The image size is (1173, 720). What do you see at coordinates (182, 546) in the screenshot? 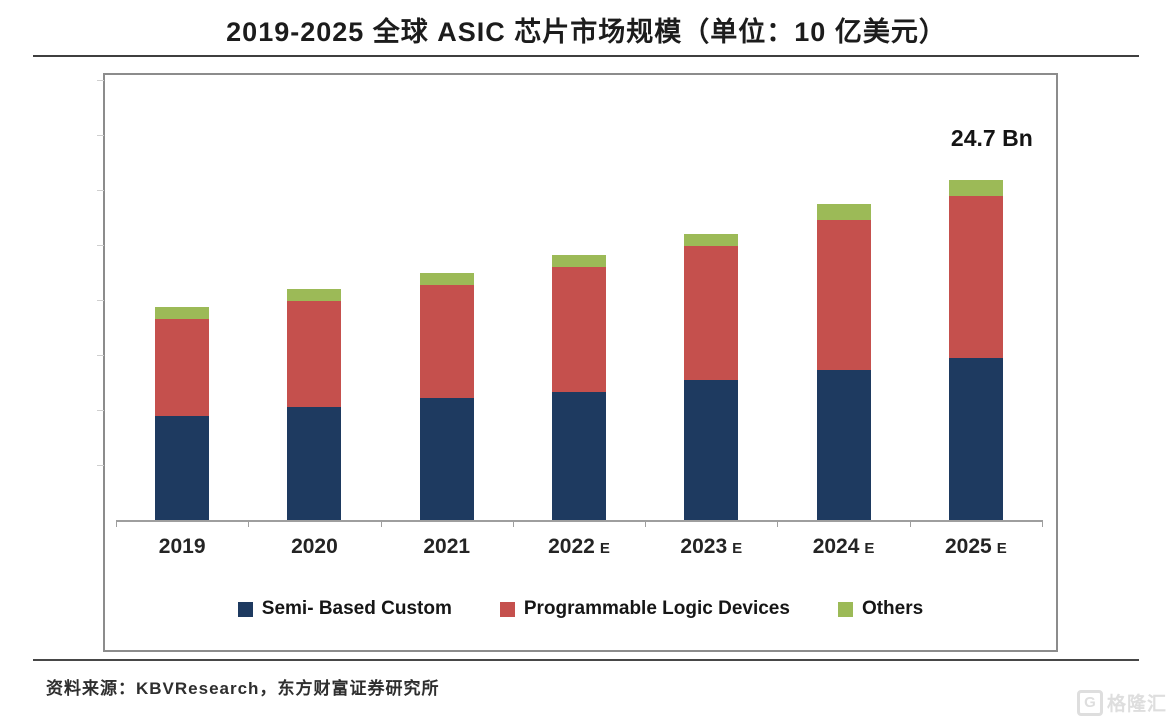
I see `x-tick-label: 2019` at bounding box center [182, 546].